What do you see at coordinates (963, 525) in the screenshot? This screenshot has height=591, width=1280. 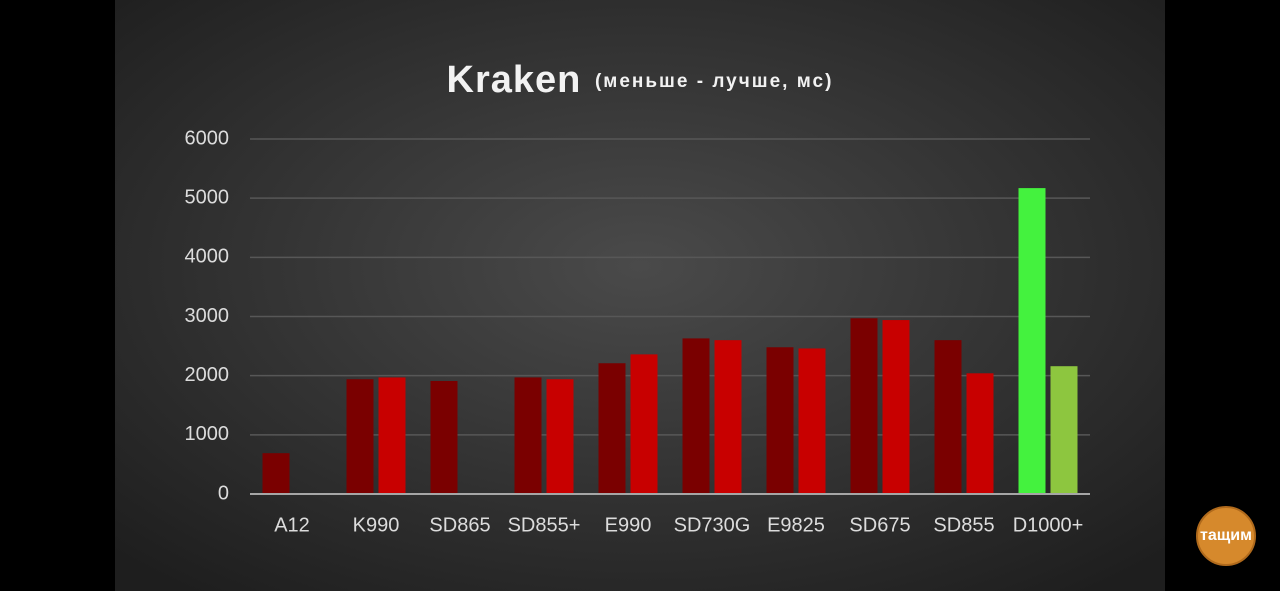 I see `x-tick-label: SD855` at bounding box center [963, 525].